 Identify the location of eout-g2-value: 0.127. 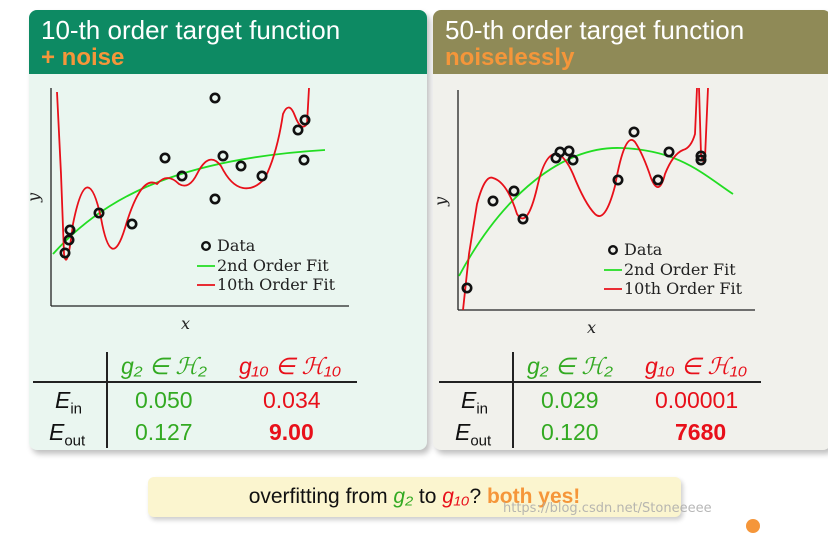
(164, 432).